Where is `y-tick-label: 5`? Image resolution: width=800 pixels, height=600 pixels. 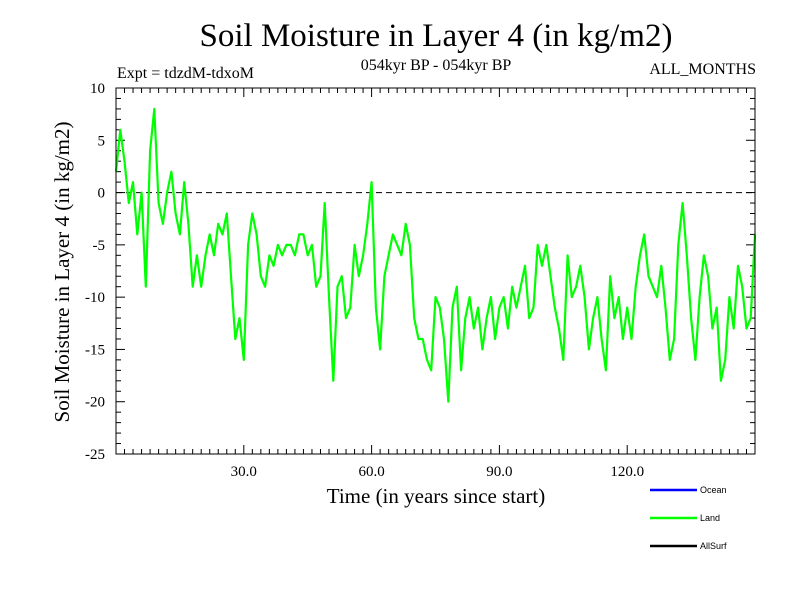
y-tick-label: 5 is located at coordinates (102, 141).